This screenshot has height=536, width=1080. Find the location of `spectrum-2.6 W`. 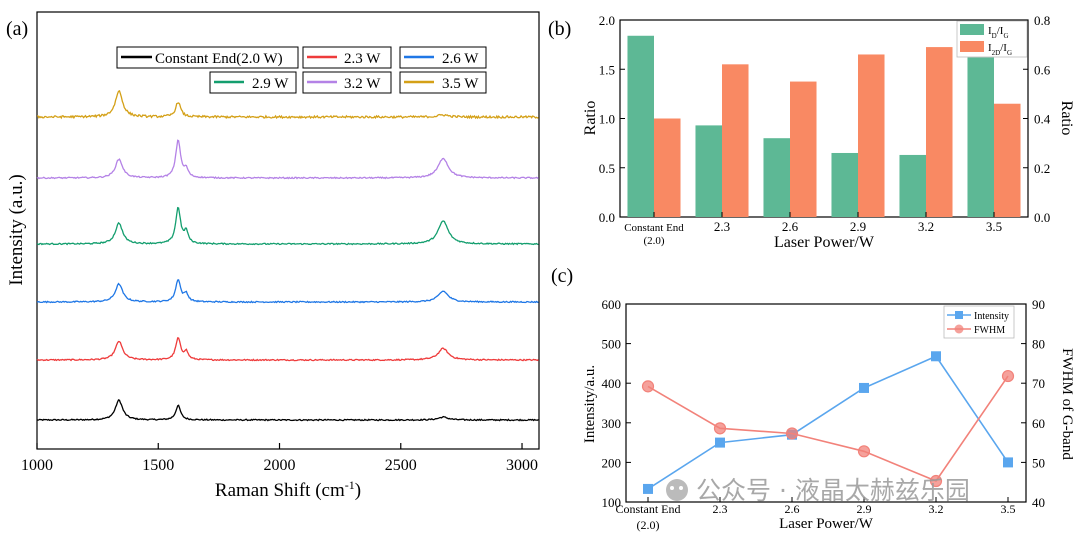

spectrum-2.6 W is located at coordinates (287, 291).